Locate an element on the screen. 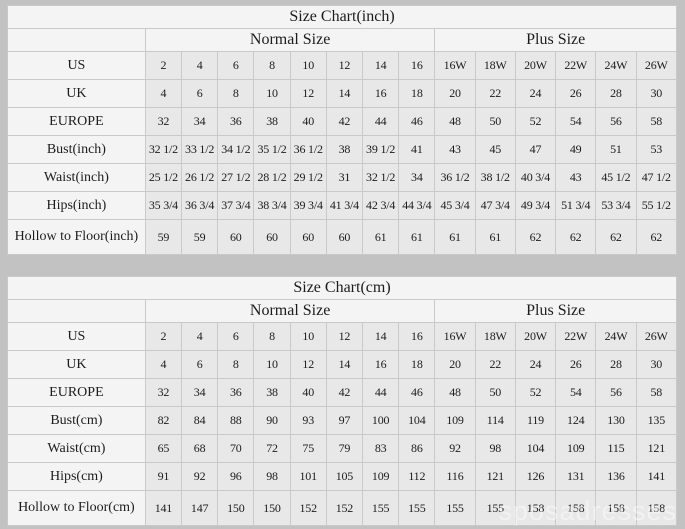 This screenshot has width=685, height=529. size-value-cell: 24 is located at coordinates (535, 93).